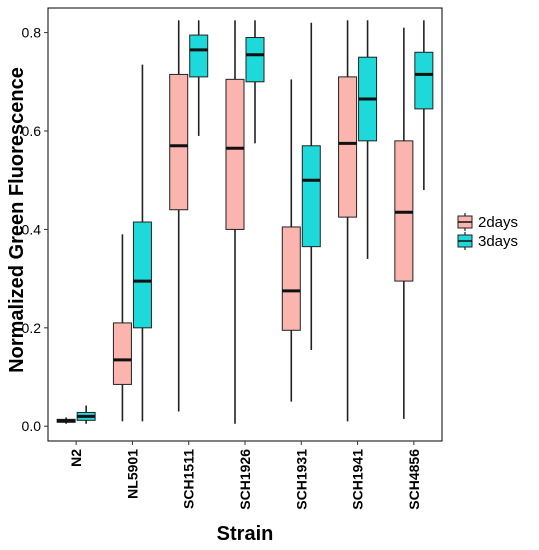  Describe the element at coordinates (498, 241) in the screenshot. I see `legend-label-3days: 3days` at that location.